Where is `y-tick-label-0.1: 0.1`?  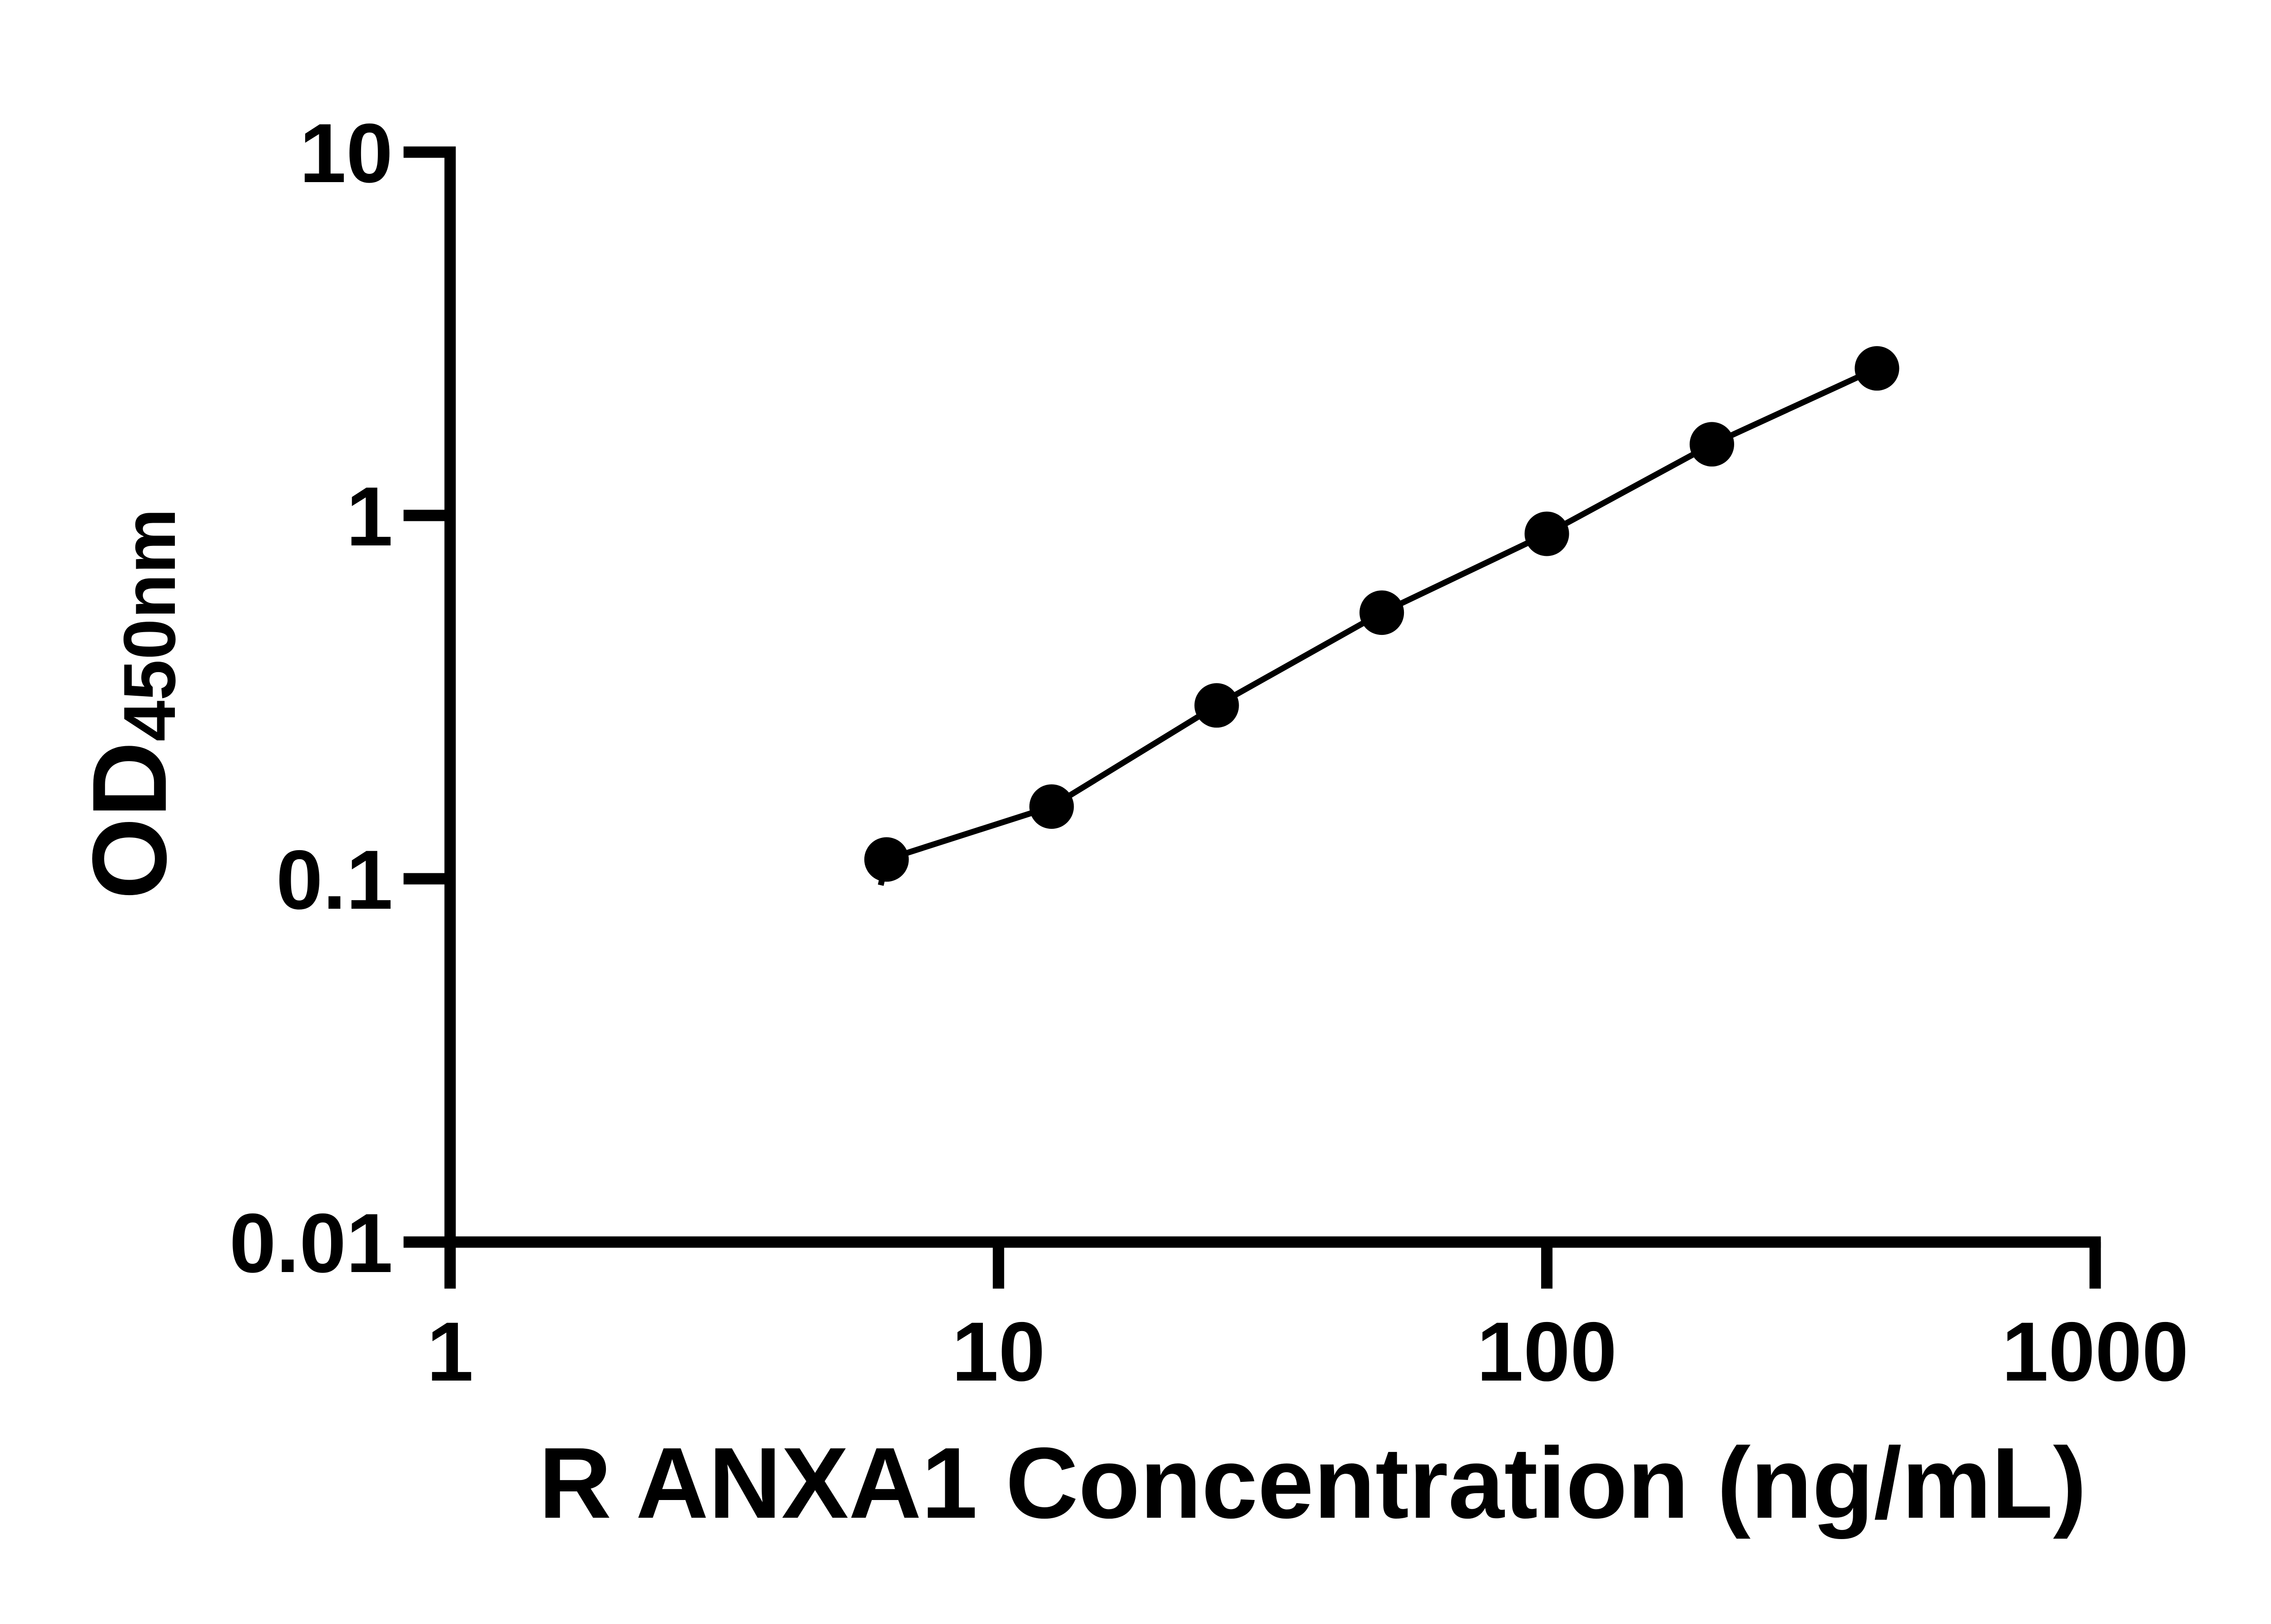
y-tick-label-0.1: 0.1 is located at coordinates (334, 880).